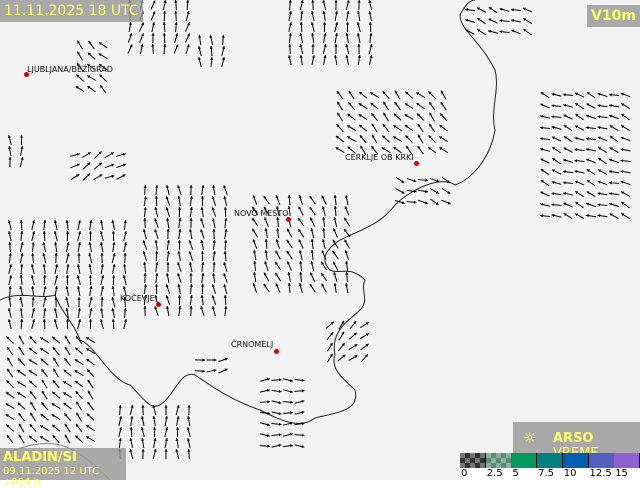 The height and width of the screenshot is (488, 640). I want to click on legend-label: 10, so click(570, 473).